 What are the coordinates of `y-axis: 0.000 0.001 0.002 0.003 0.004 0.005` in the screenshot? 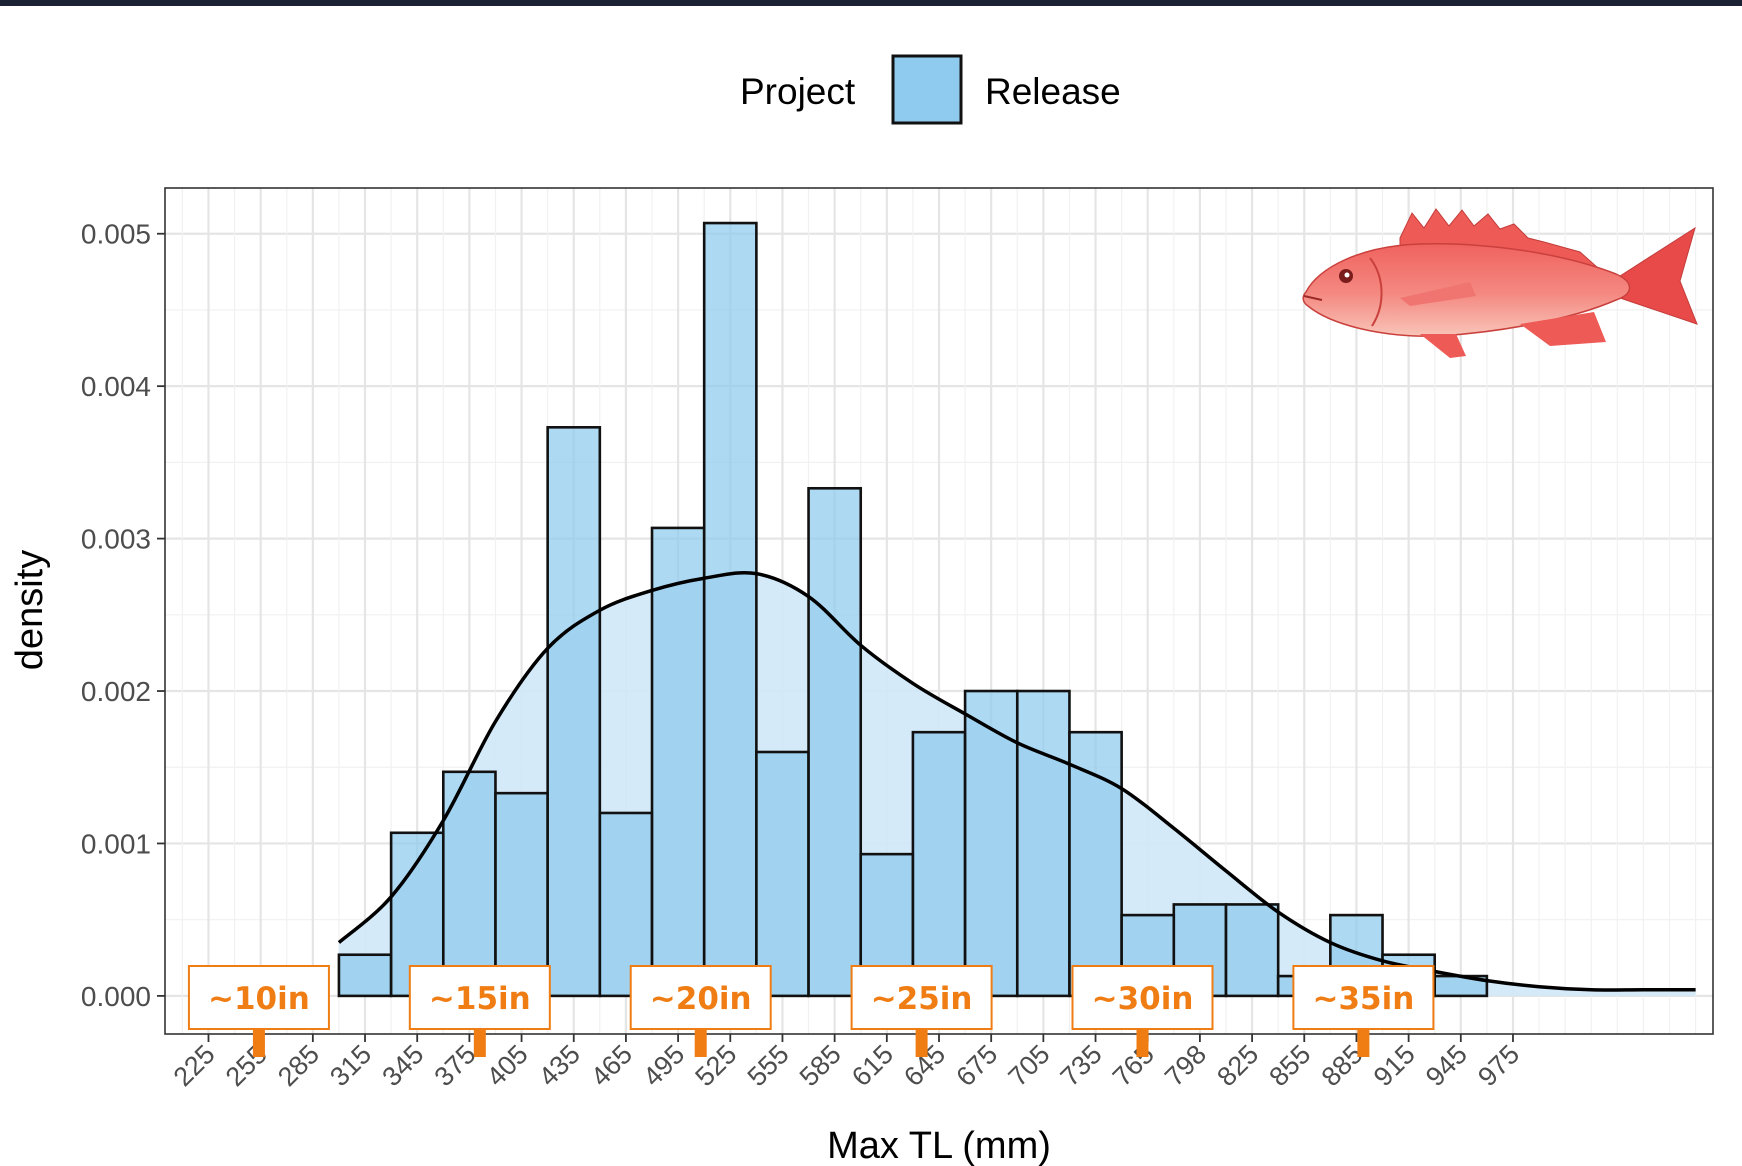 It's located at (123, 615).